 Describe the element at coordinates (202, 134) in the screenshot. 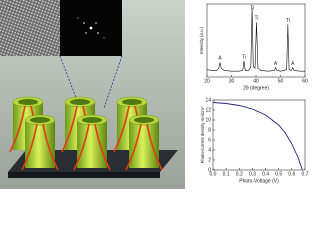

I see `y-axis-label: Photo-current density mA/cm²` at that location.